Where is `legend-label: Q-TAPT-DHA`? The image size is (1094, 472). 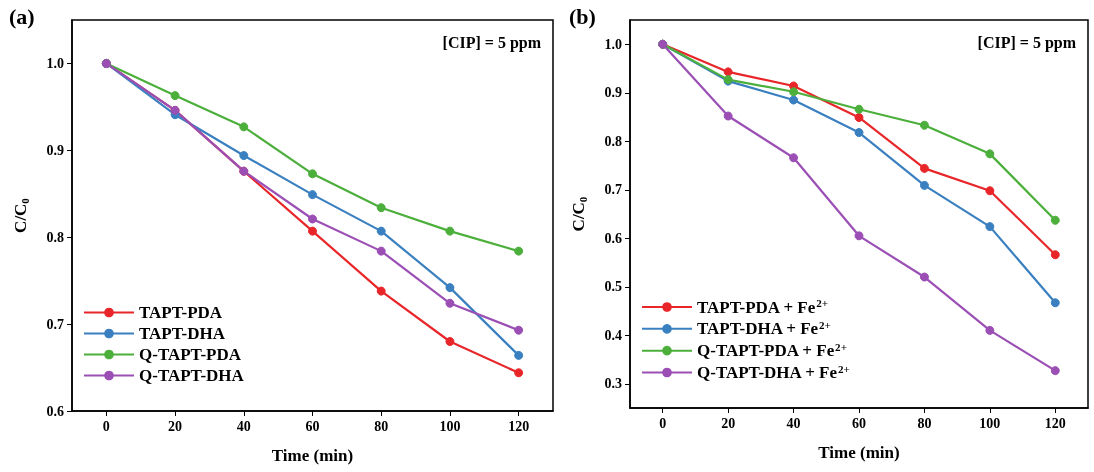
legend-label: Q-TAPT-DHA is located at coordinates (192, 375).